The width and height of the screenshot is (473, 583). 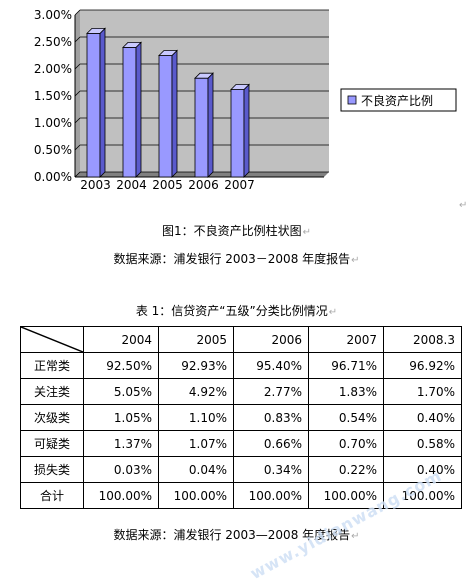 I want to click on x-tick-label: 2005, so click(x=167, y=185).